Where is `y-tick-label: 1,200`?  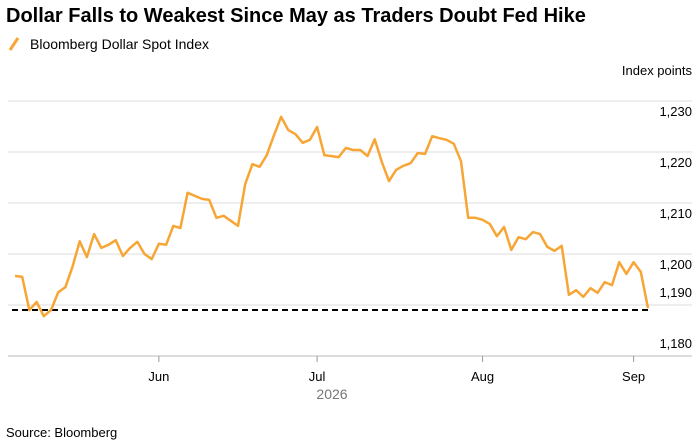 y-tick-label: 1,200 is located at coordinates (675, 264).